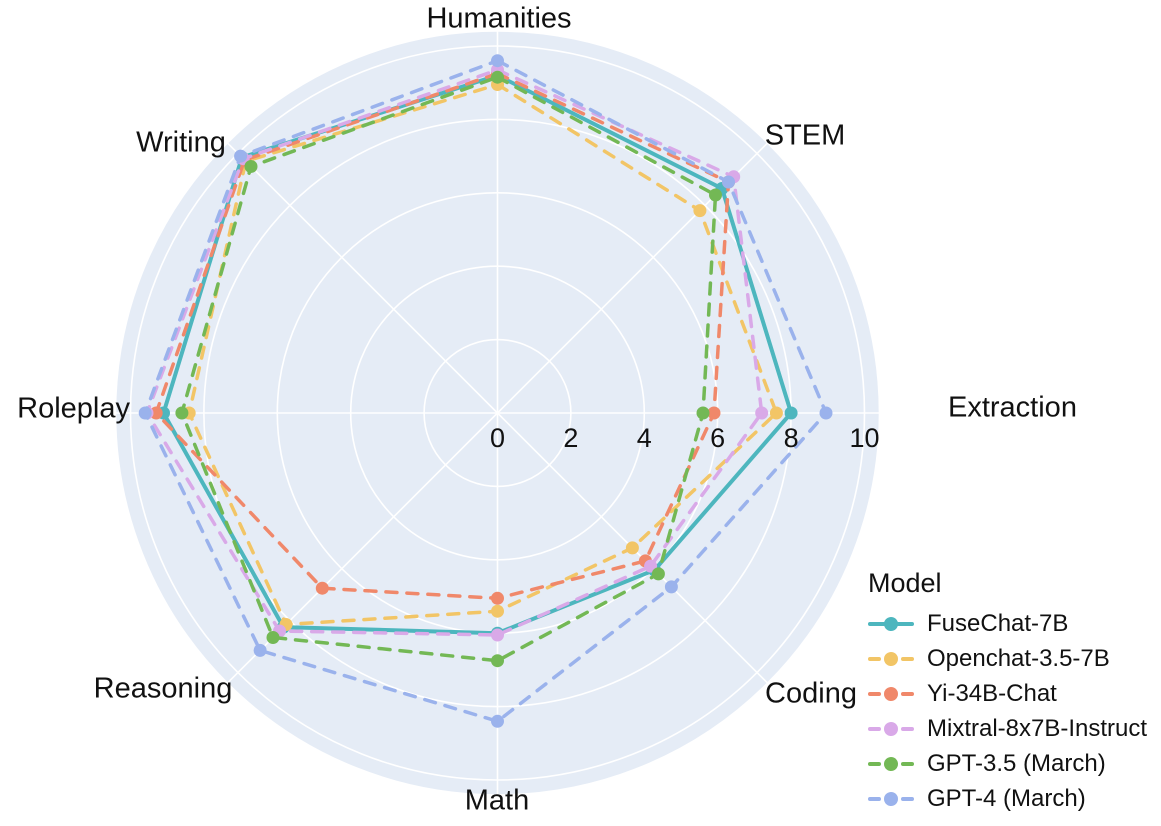 This screenshot has width=1161, height=826. I want to click on legend-item-gpt-4-march: GPT-4 (March), so click(1013, 798).